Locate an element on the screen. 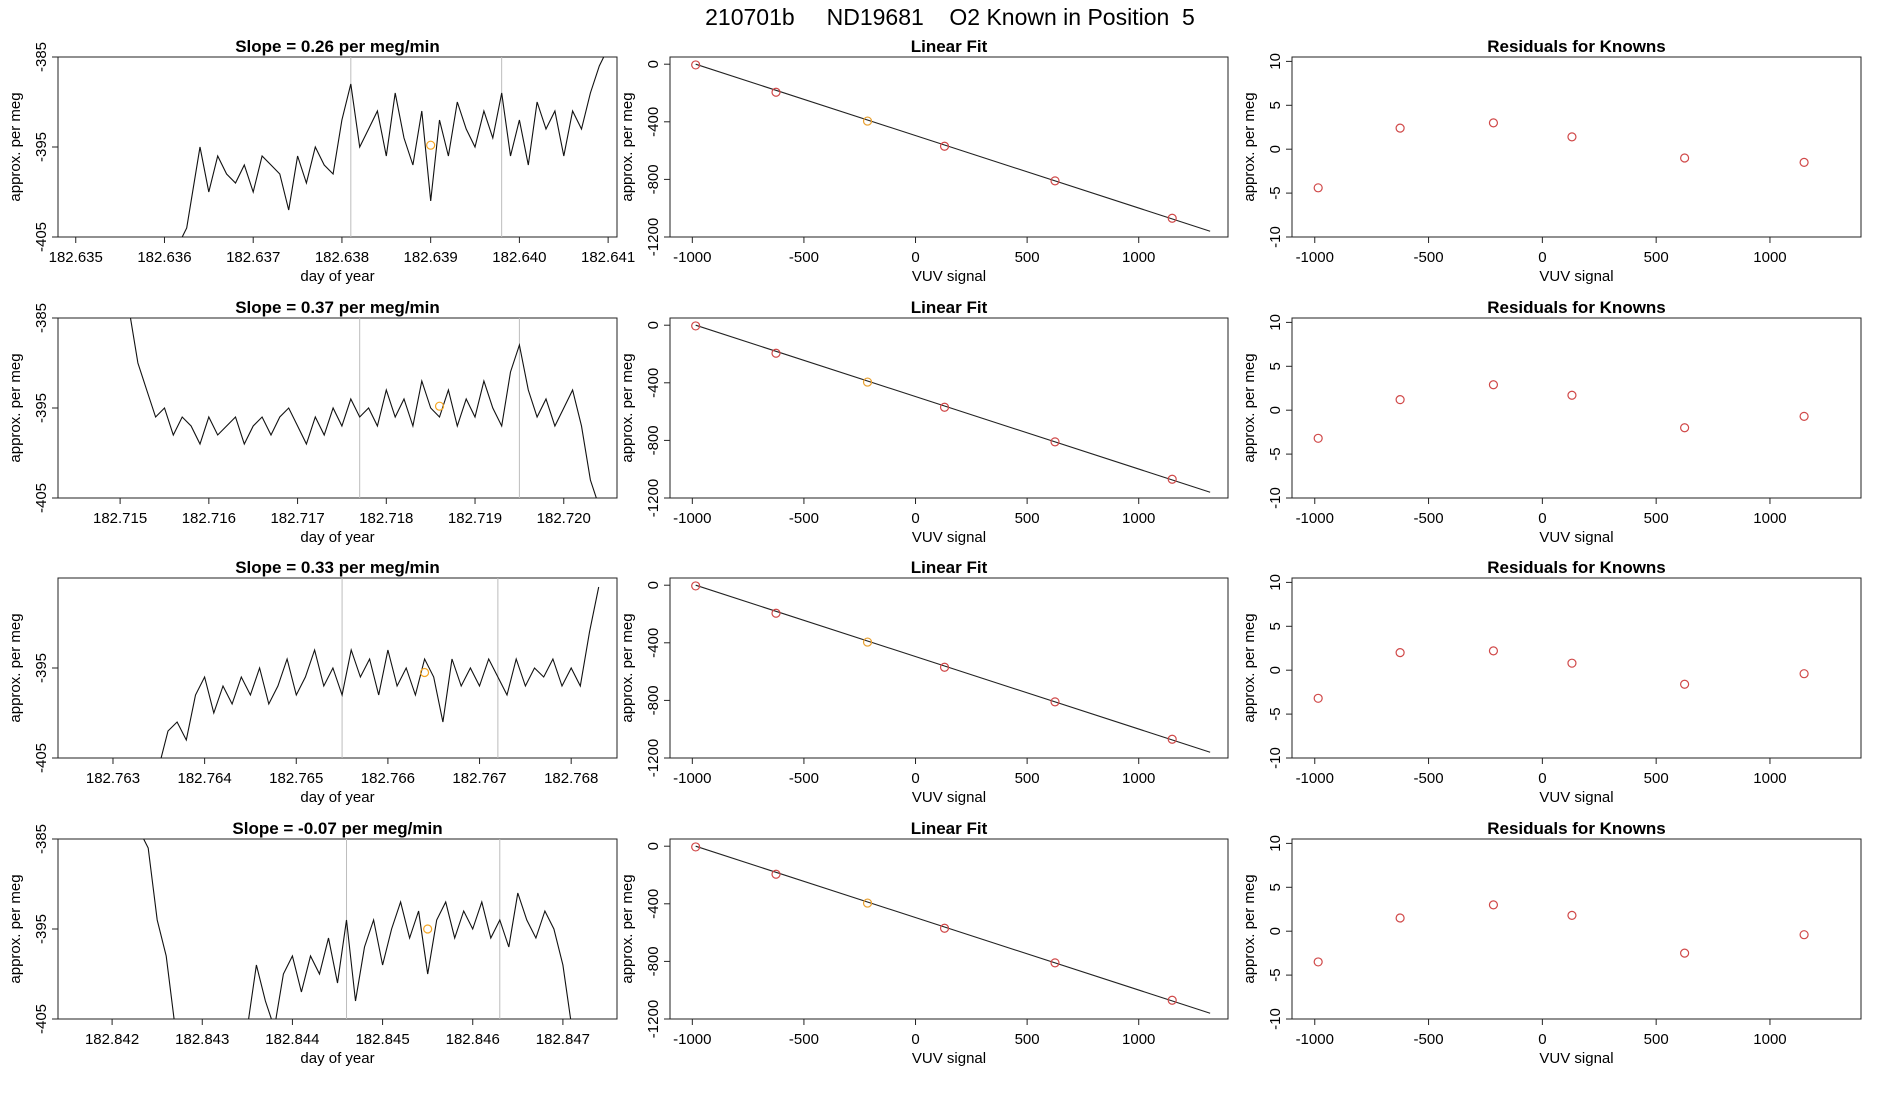 This screenshot has height=1105, width=1900. x-tick-label: 182.767 is located at coordinates (479, 778).